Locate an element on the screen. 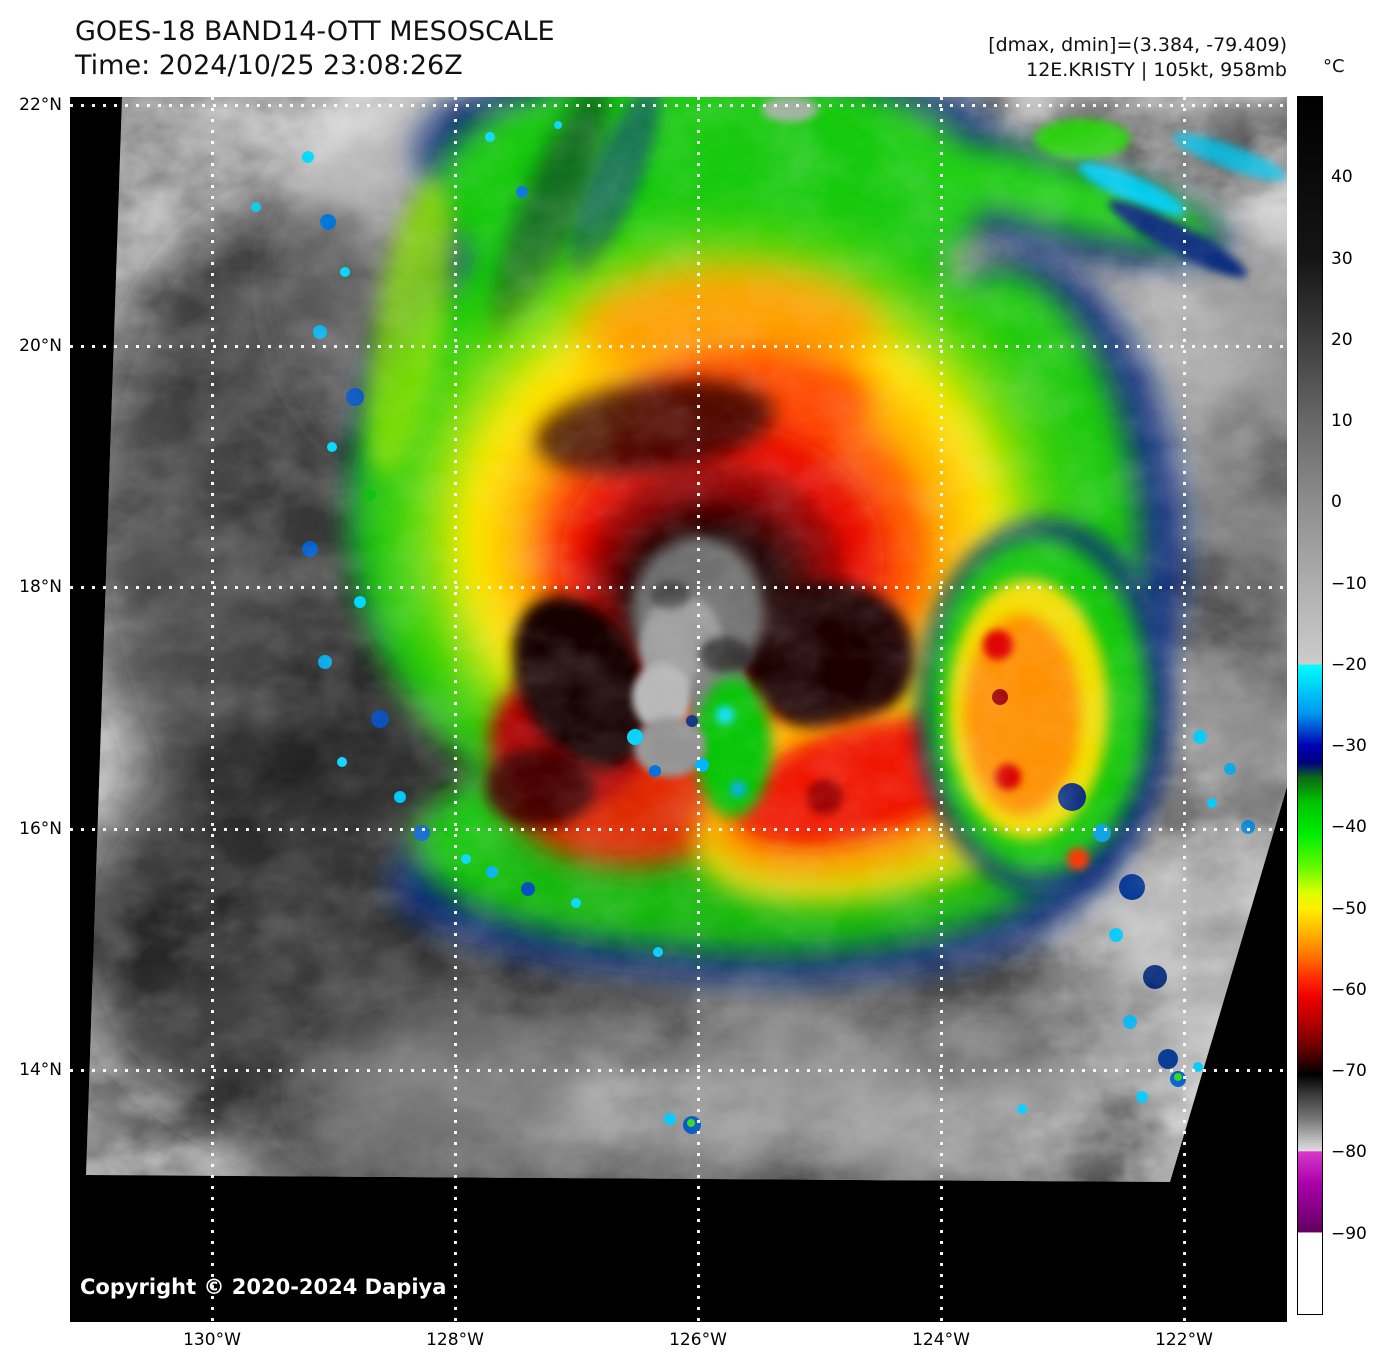 This screenshot has height=1361, width=1390. colorbar-unit-label: °C is located at coordinates (1334, 66).